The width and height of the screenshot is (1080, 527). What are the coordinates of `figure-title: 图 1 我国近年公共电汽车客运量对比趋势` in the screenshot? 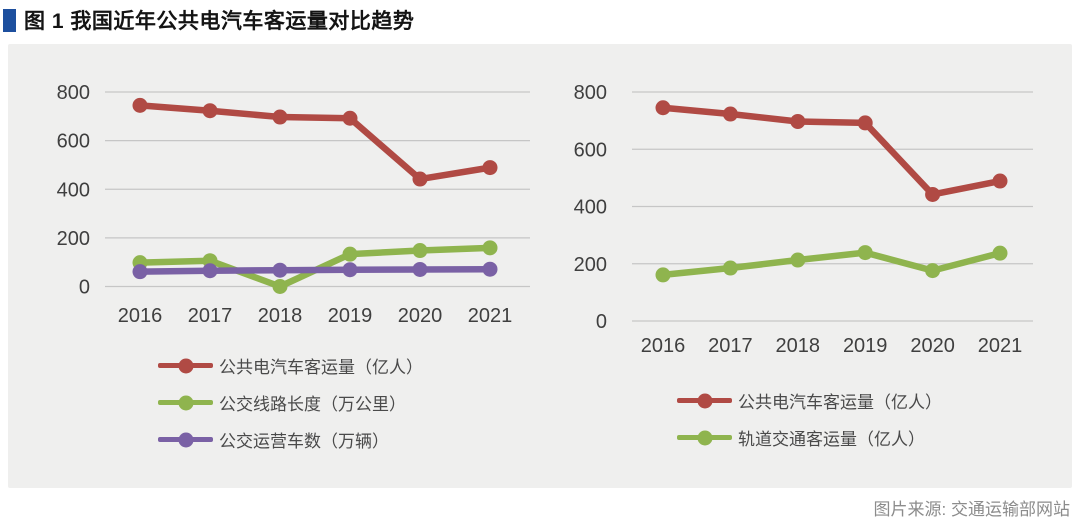 It's located at (208, 20).